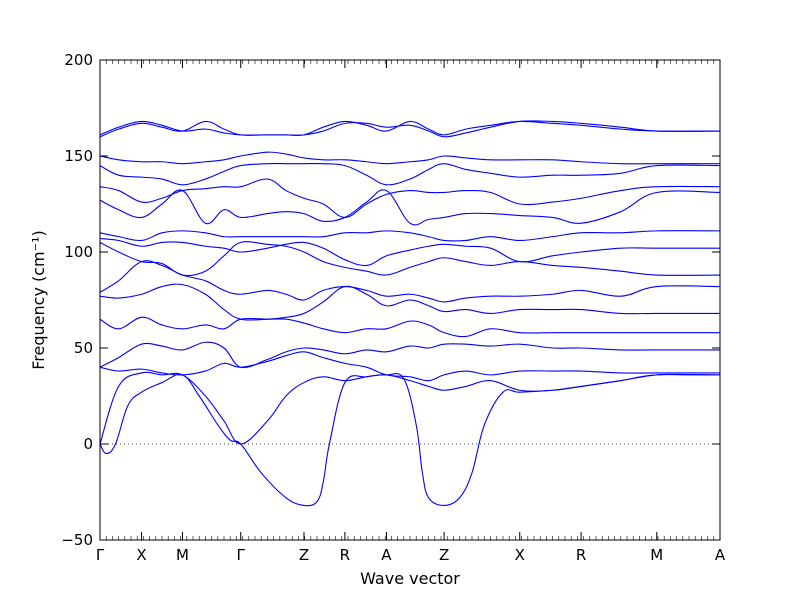 The image size is (800, 600). What do you see at coordinates (410, 578) in the screenshot?
I see `x-axis-label: Wave vector` at bounding box center [410, 578].